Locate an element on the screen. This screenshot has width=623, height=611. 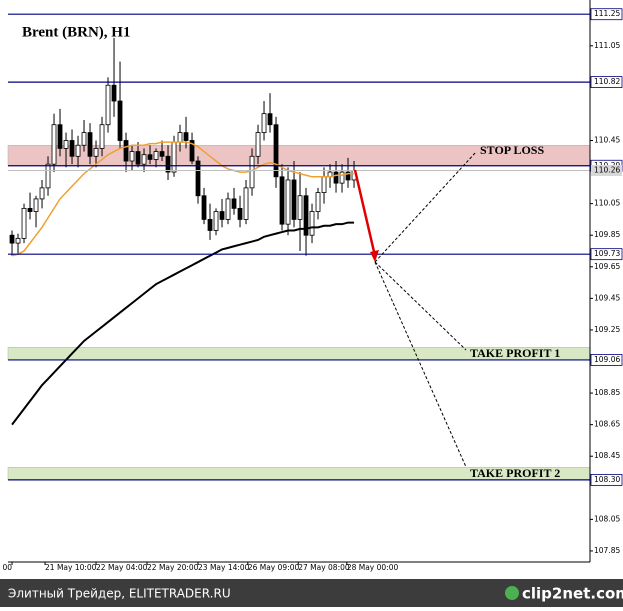
x-tick-label: 23 May 14:00 is located at coordinates (224, 567).